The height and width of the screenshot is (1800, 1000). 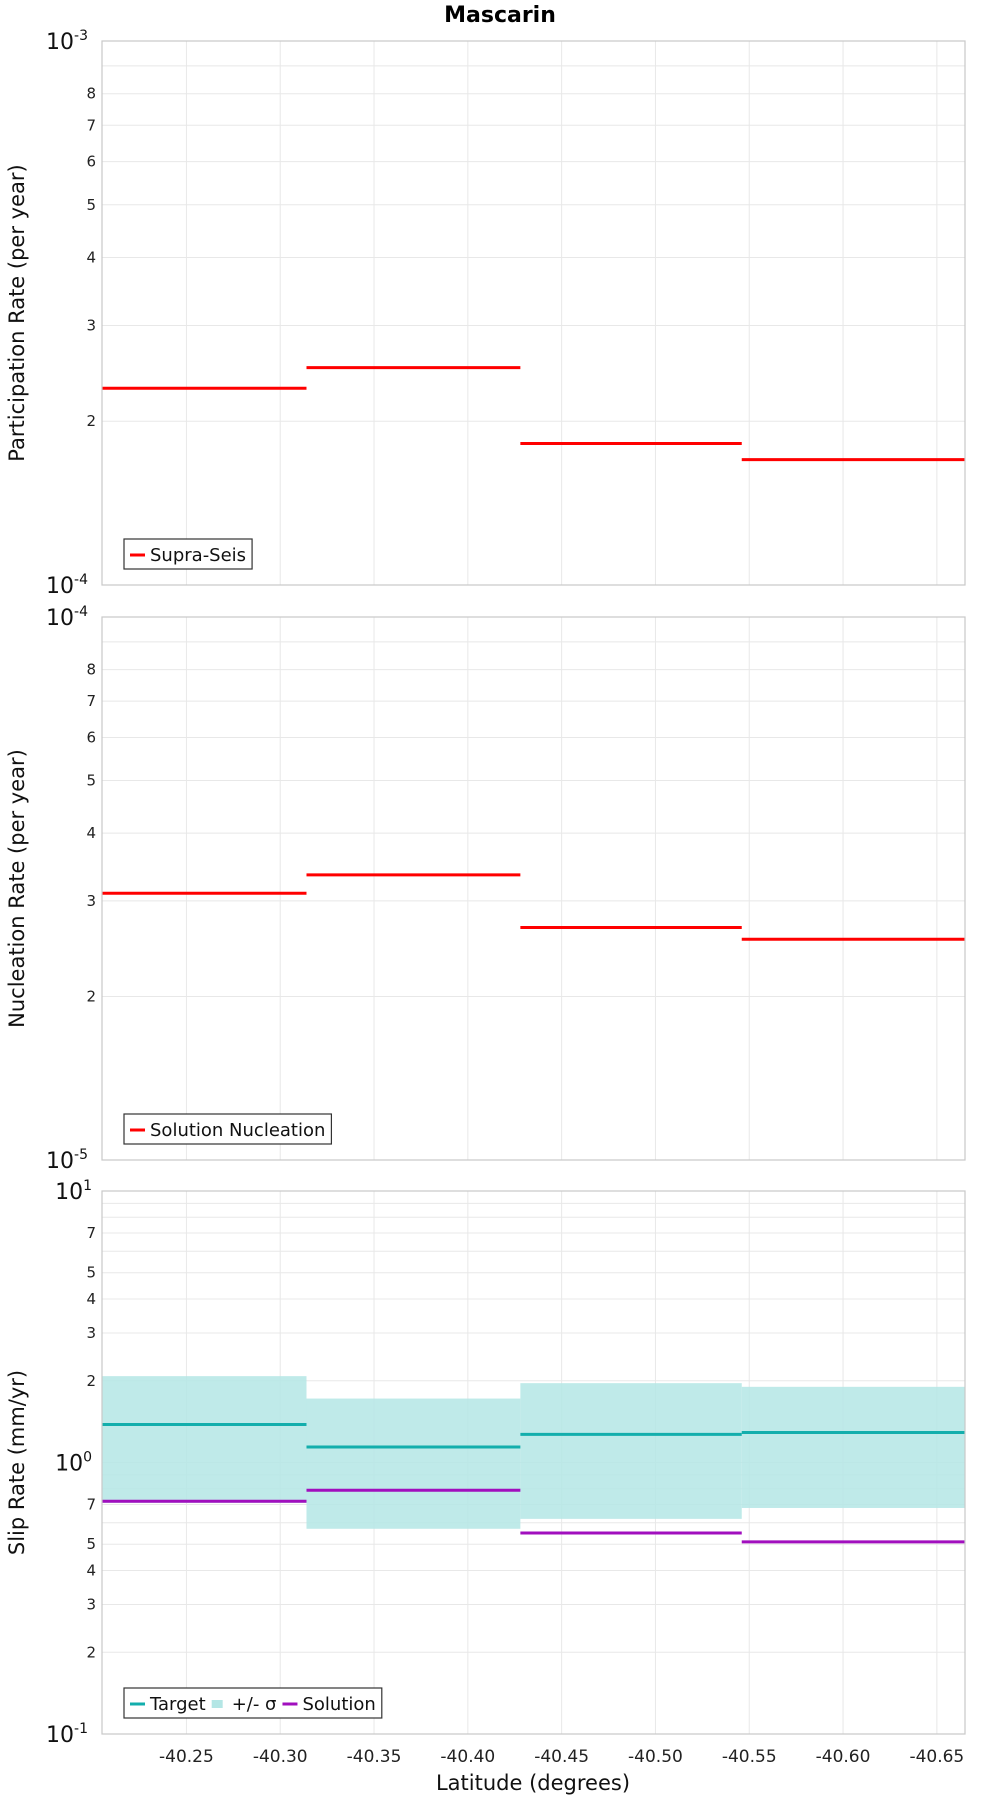 I want to click on legend-swatch-band, so click(x=217, y=1704).